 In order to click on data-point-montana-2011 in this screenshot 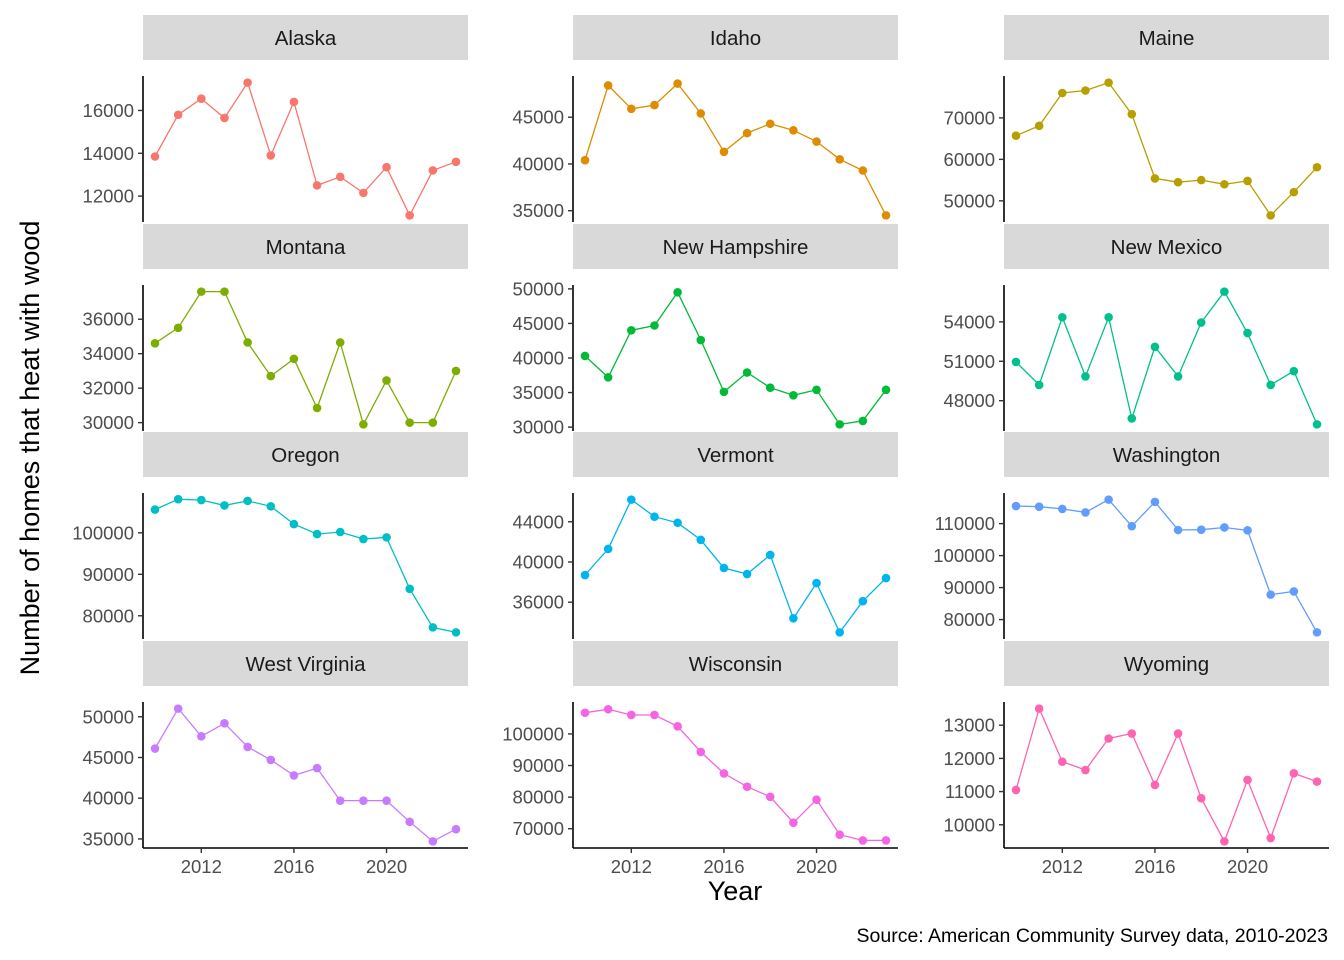, I will do `click(178, 328)`.